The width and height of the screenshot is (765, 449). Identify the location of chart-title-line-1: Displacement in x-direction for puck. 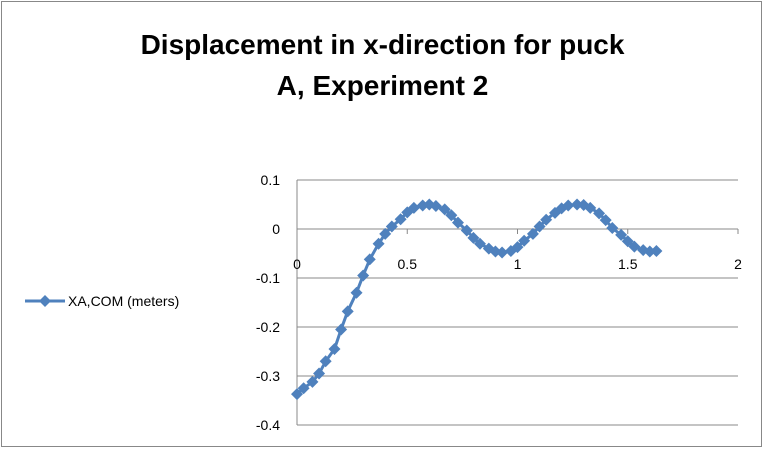
(382, 44).